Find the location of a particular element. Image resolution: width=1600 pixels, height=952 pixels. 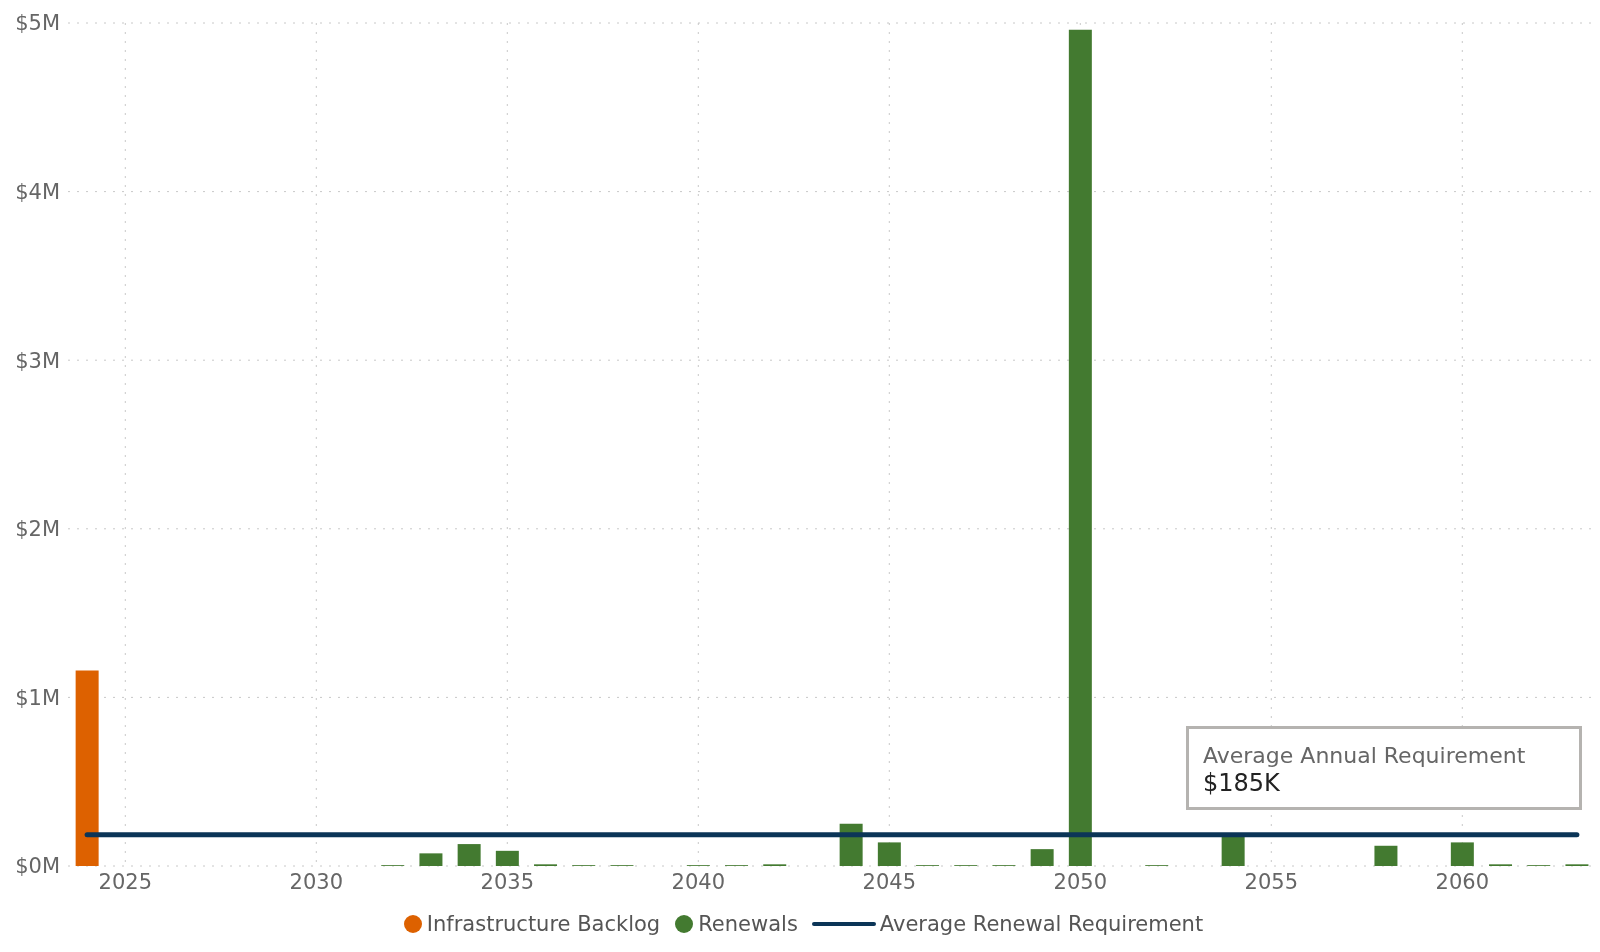

annotation: $185K is located at coordinates (1242, 784).